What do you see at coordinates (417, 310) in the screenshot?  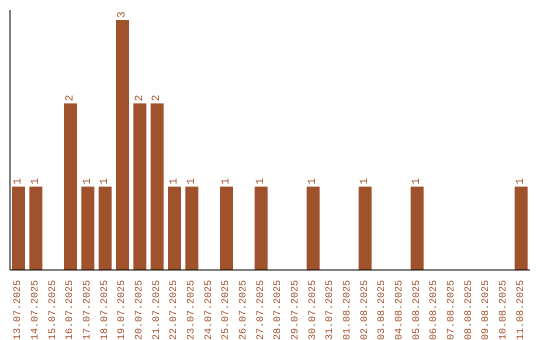 I see `x-tick-label: 05.08.2025` at bounding box center [417, 310].